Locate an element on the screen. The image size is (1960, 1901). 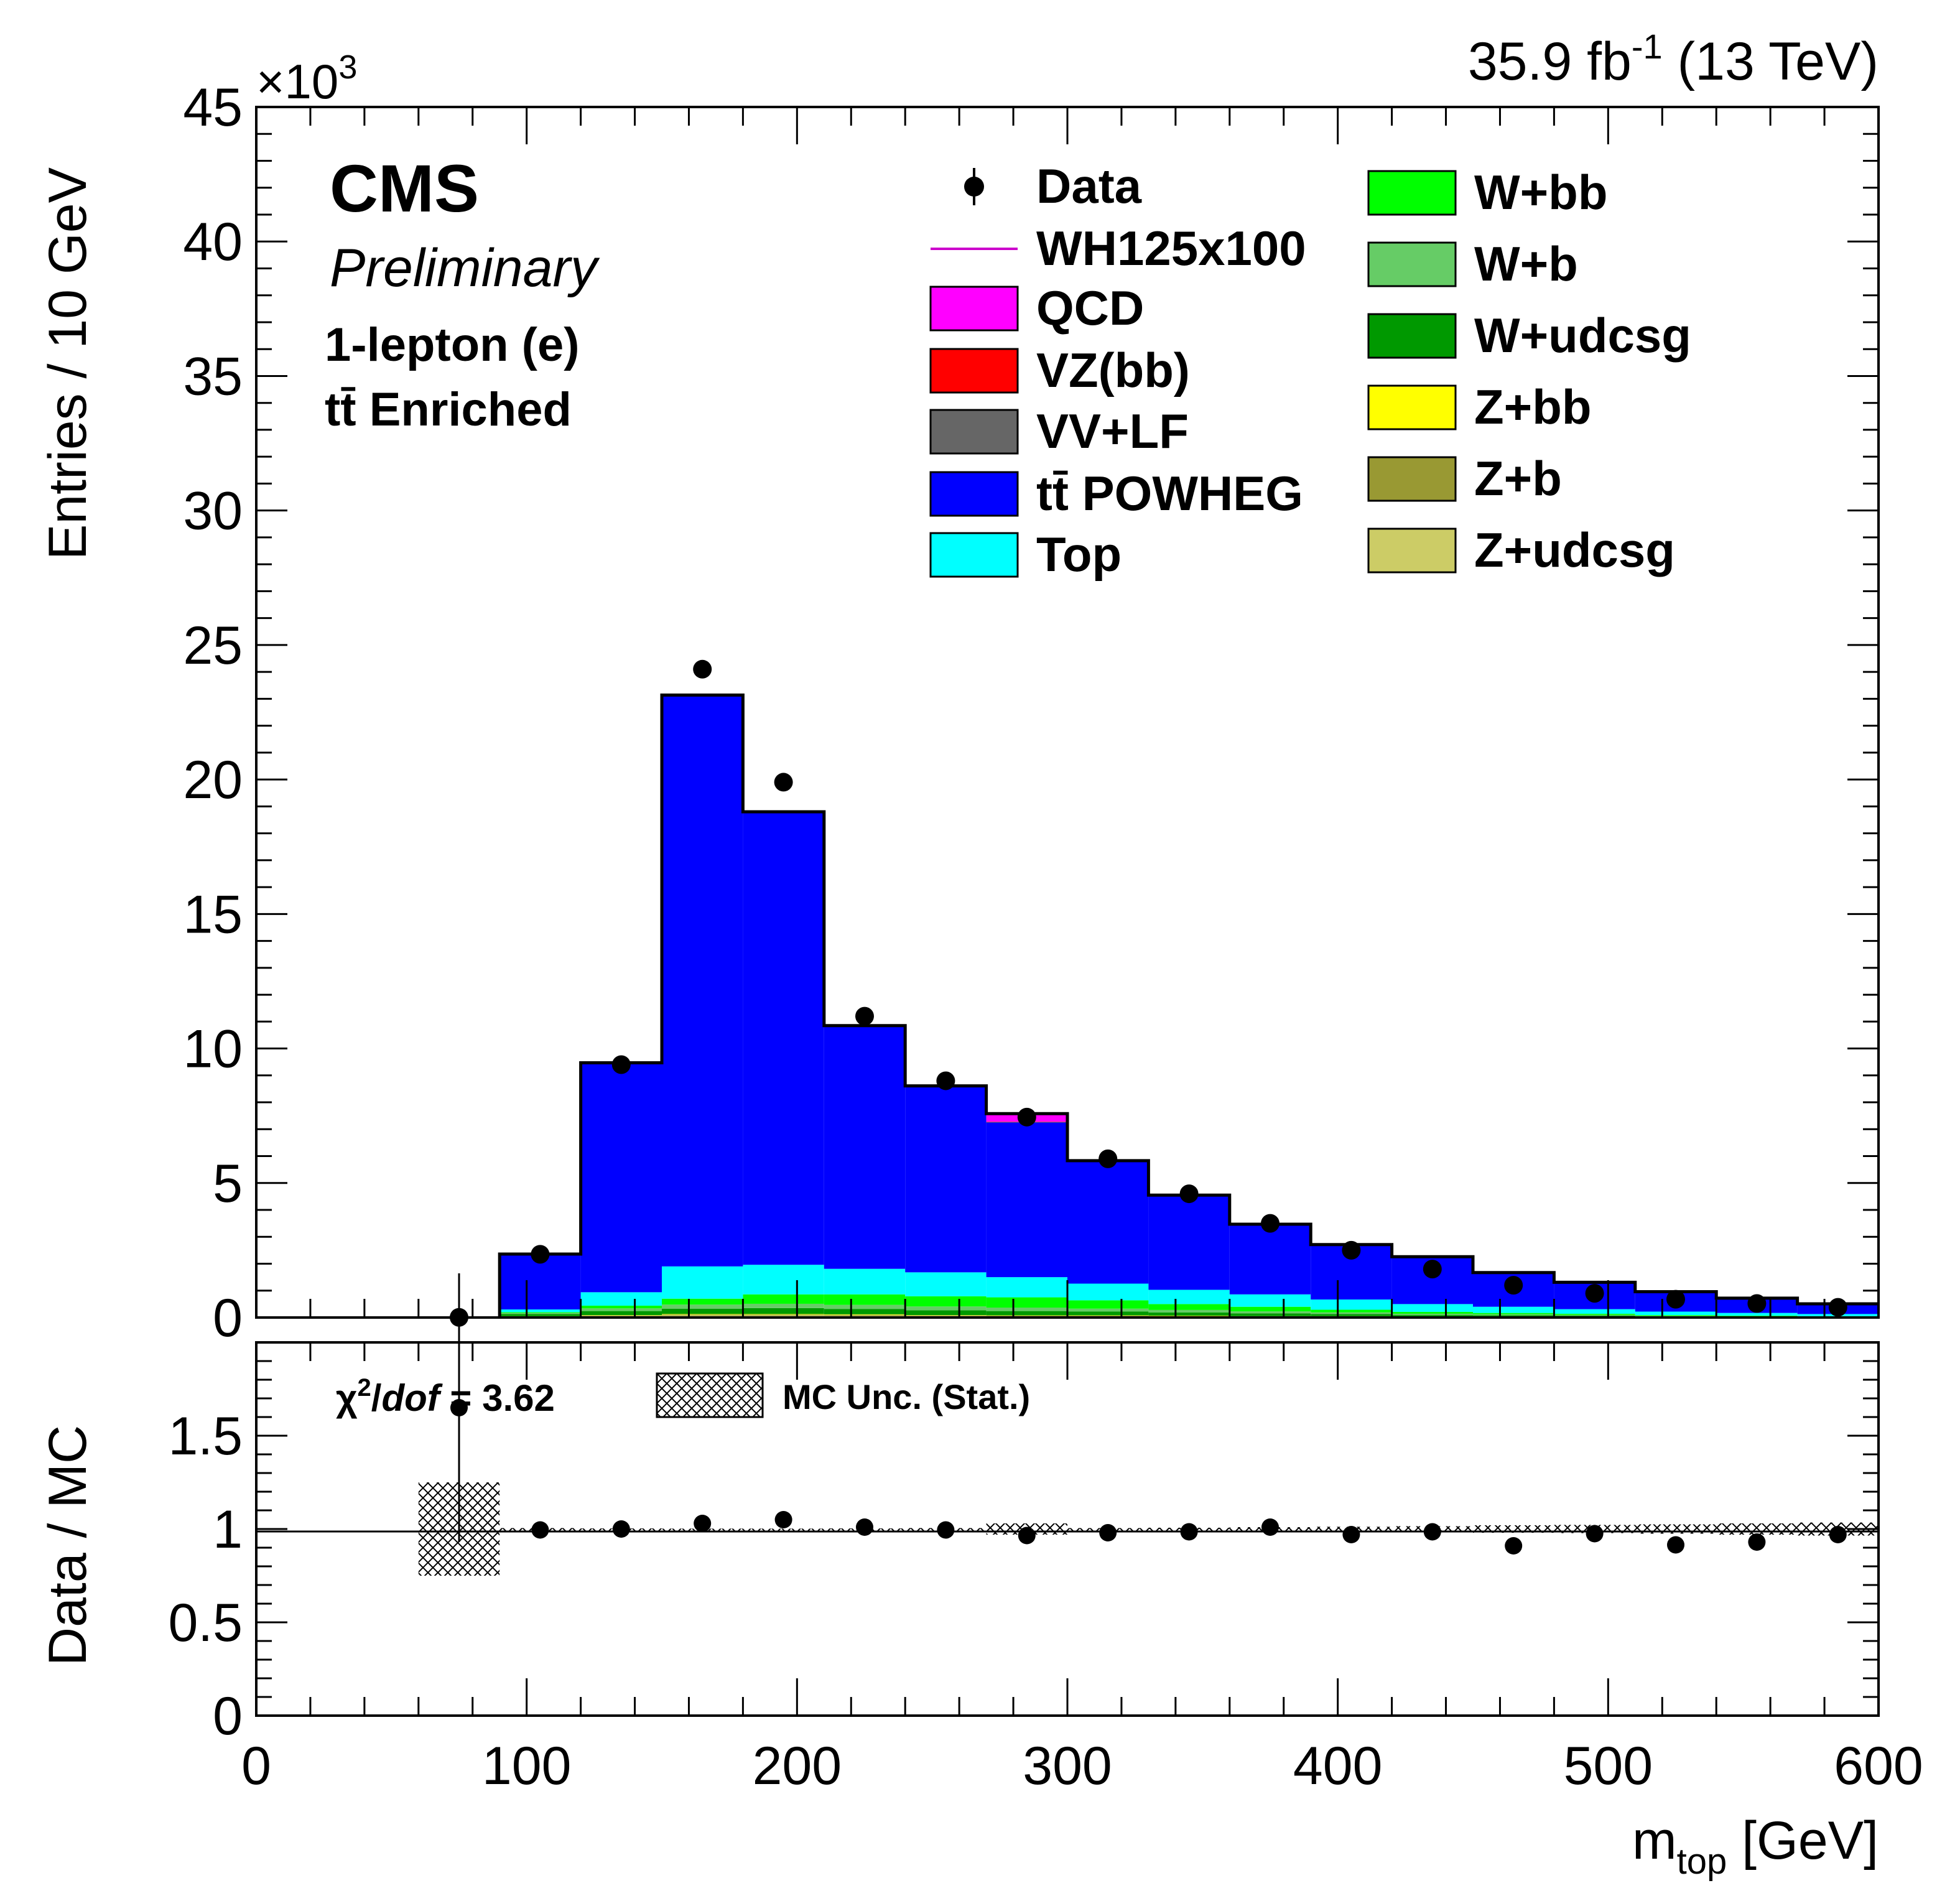
legend-label-wh125x100: WH125x100 is located at coordinates (1171, 248).